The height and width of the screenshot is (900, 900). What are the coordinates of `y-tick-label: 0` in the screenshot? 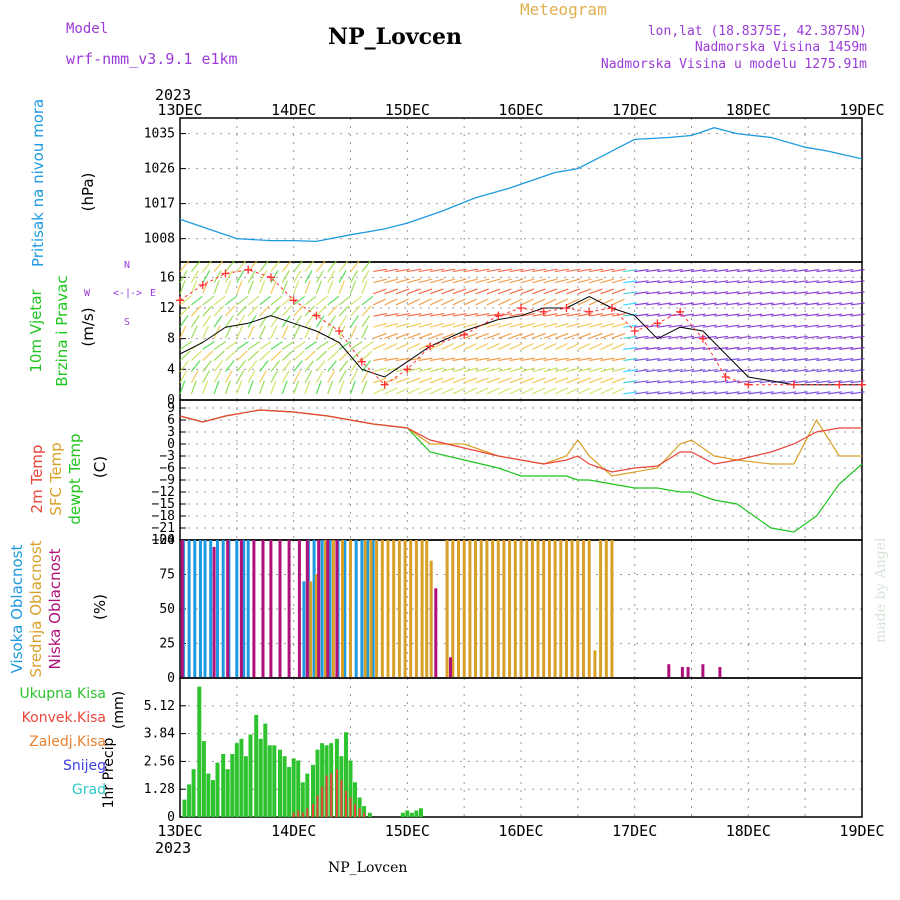 It's located at (171, 444).